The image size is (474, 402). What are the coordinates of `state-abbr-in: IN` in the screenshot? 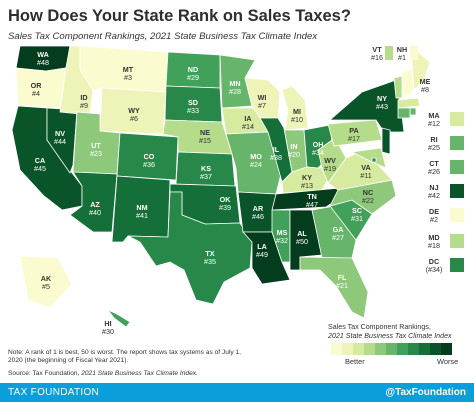 It's located at (293, 146).